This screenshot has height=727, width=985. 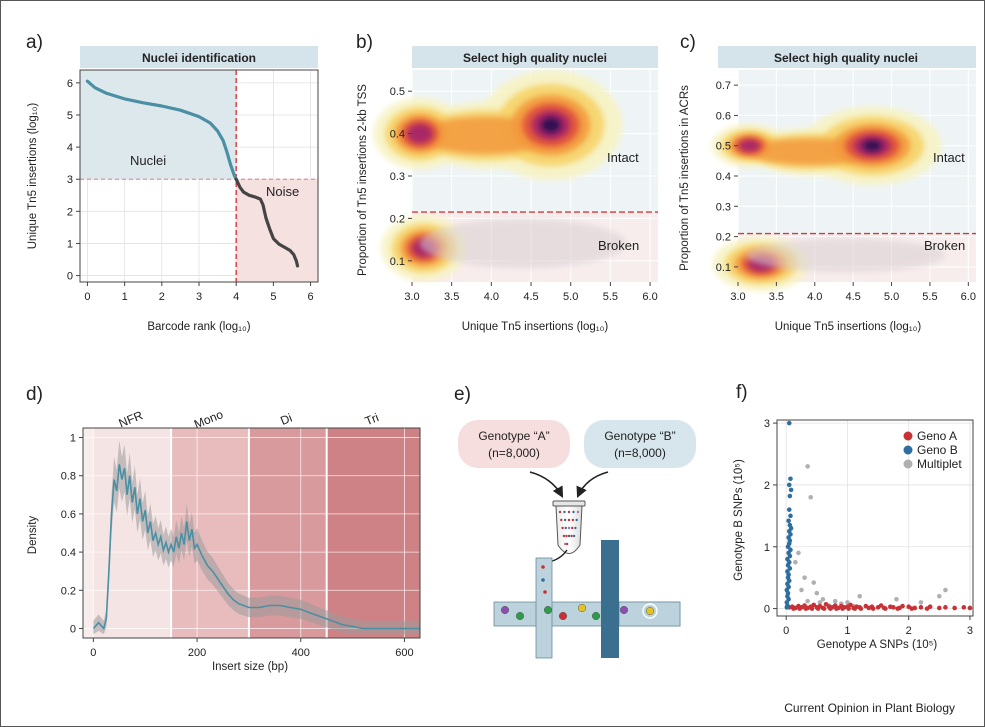 What do you see at coordinates (70, 148) in the screenshot?
I see `y-tick-label: 4` at bounding box center [70, 148].